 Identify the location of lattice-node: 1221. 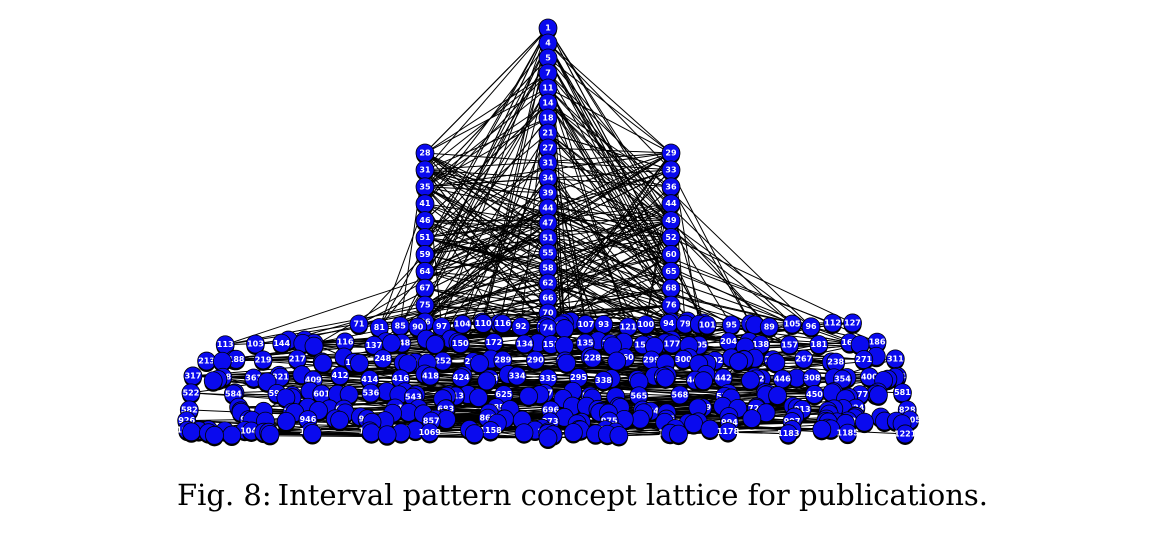
(905, 434).